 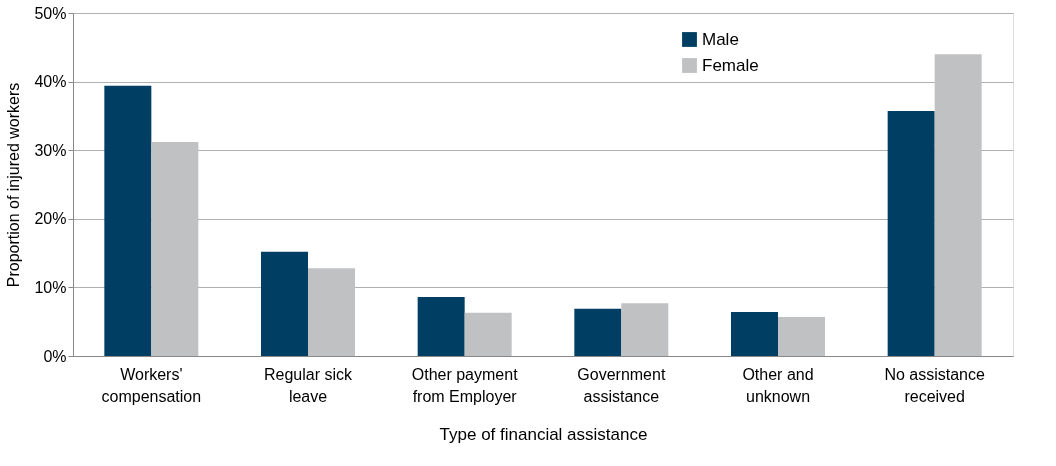 What do you see at coordinates (621, 385) in the screenshot?
I see `x-tick-label: Government assistance` at bounding box center [621, 385].